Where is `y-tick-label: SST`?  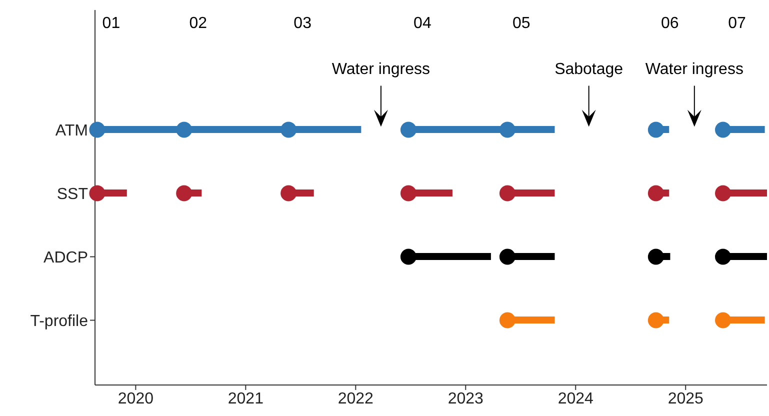
y-tick-label: SST is located at coordinates (72, 194).